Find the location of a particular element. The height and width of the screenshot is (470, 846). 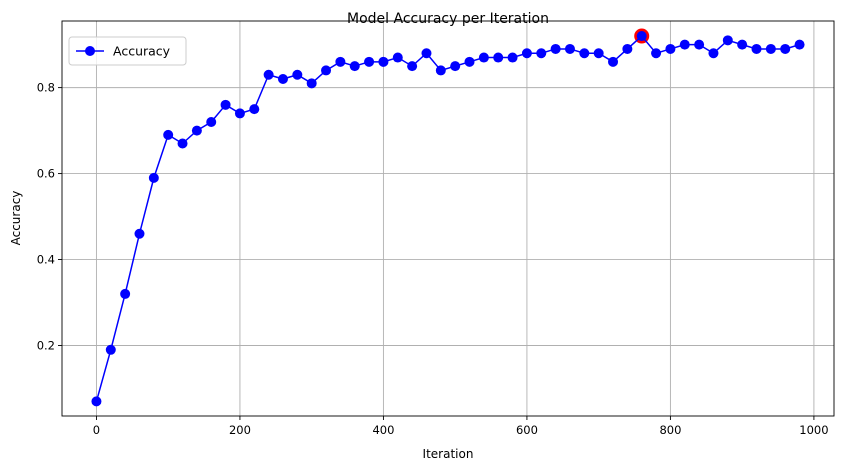

y-tick-label: 0.6 is located at coordinates (46, 174).